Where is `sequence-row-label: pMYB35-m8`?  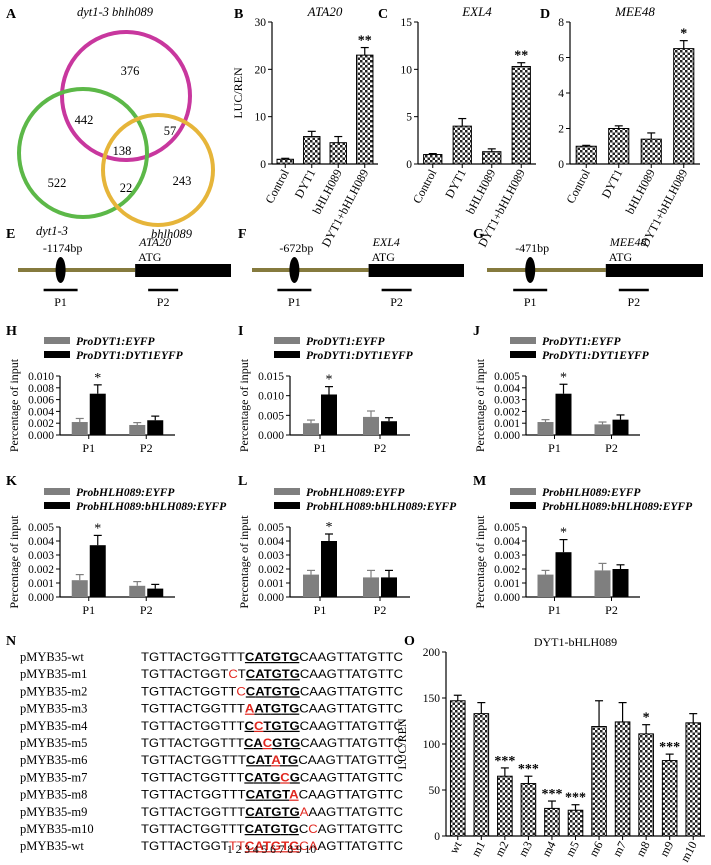 sequence-row-label: pMYB35-m8 is located at coordinates (53, 795).